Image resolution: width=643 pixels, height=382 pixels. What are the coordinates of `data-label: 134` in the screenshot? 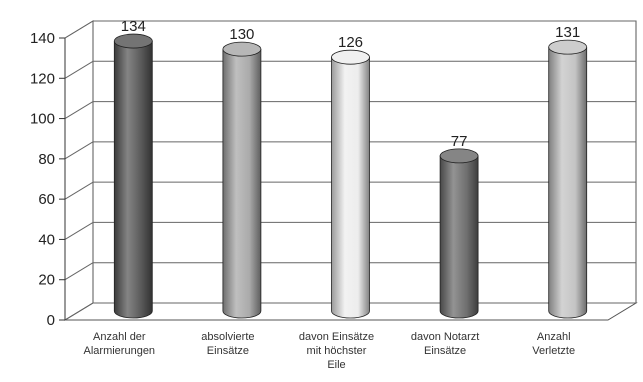 It's located at (133, 26).